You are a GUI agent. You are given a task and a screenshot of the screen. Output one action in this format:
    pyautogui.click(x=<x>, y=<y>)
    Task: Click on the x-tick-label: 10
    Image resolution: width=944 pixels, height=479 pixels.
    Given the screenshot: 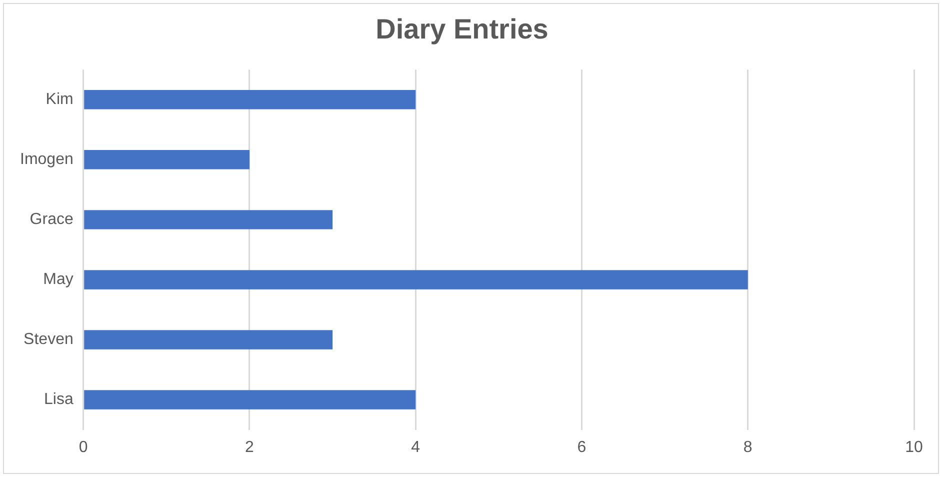 What is the action you would take?
    pyautogui.click(x=914, y=447)
    